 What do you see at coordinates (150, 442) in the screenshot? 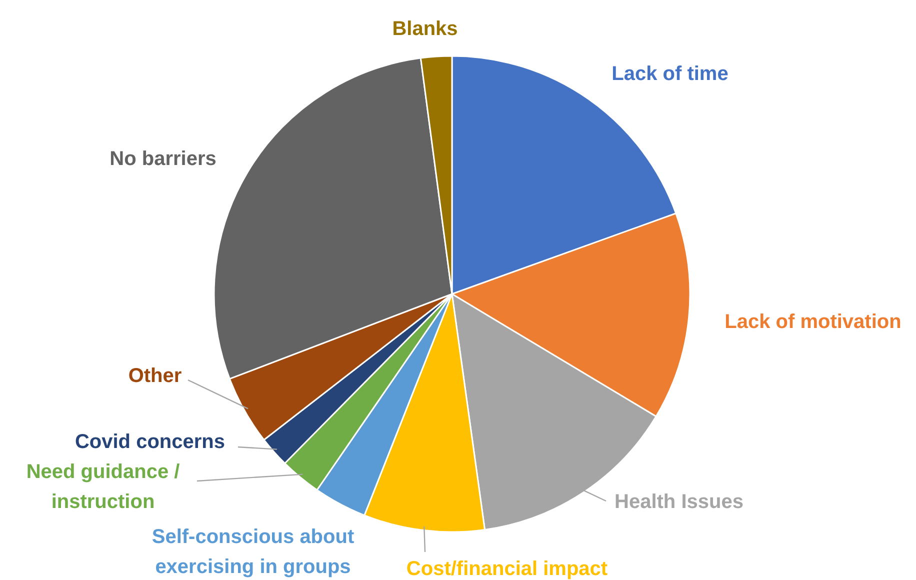
I see `slice-label: Covid concerns` at bounding box center [150, 442].